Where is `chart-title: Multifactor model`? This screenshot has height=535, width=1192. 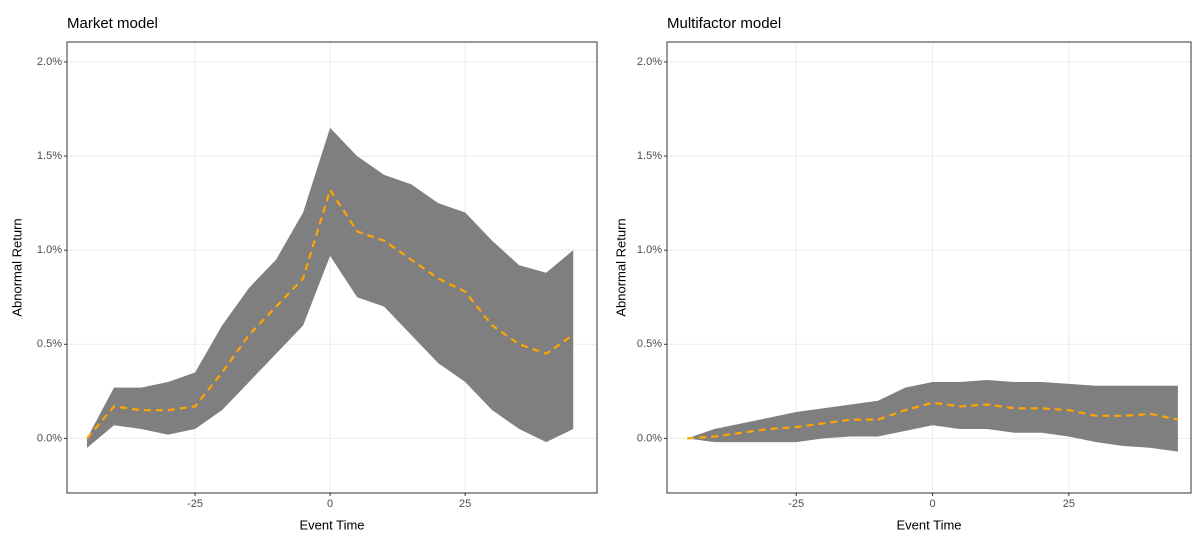 chart-title: Multifactor model is located at coordinates (724, 23).